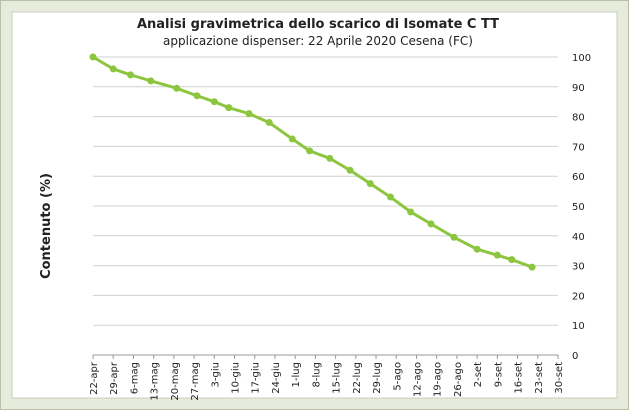 The image size is (629, 414). I want to click on x-tick-label: 12-ago, so click(417, 379).